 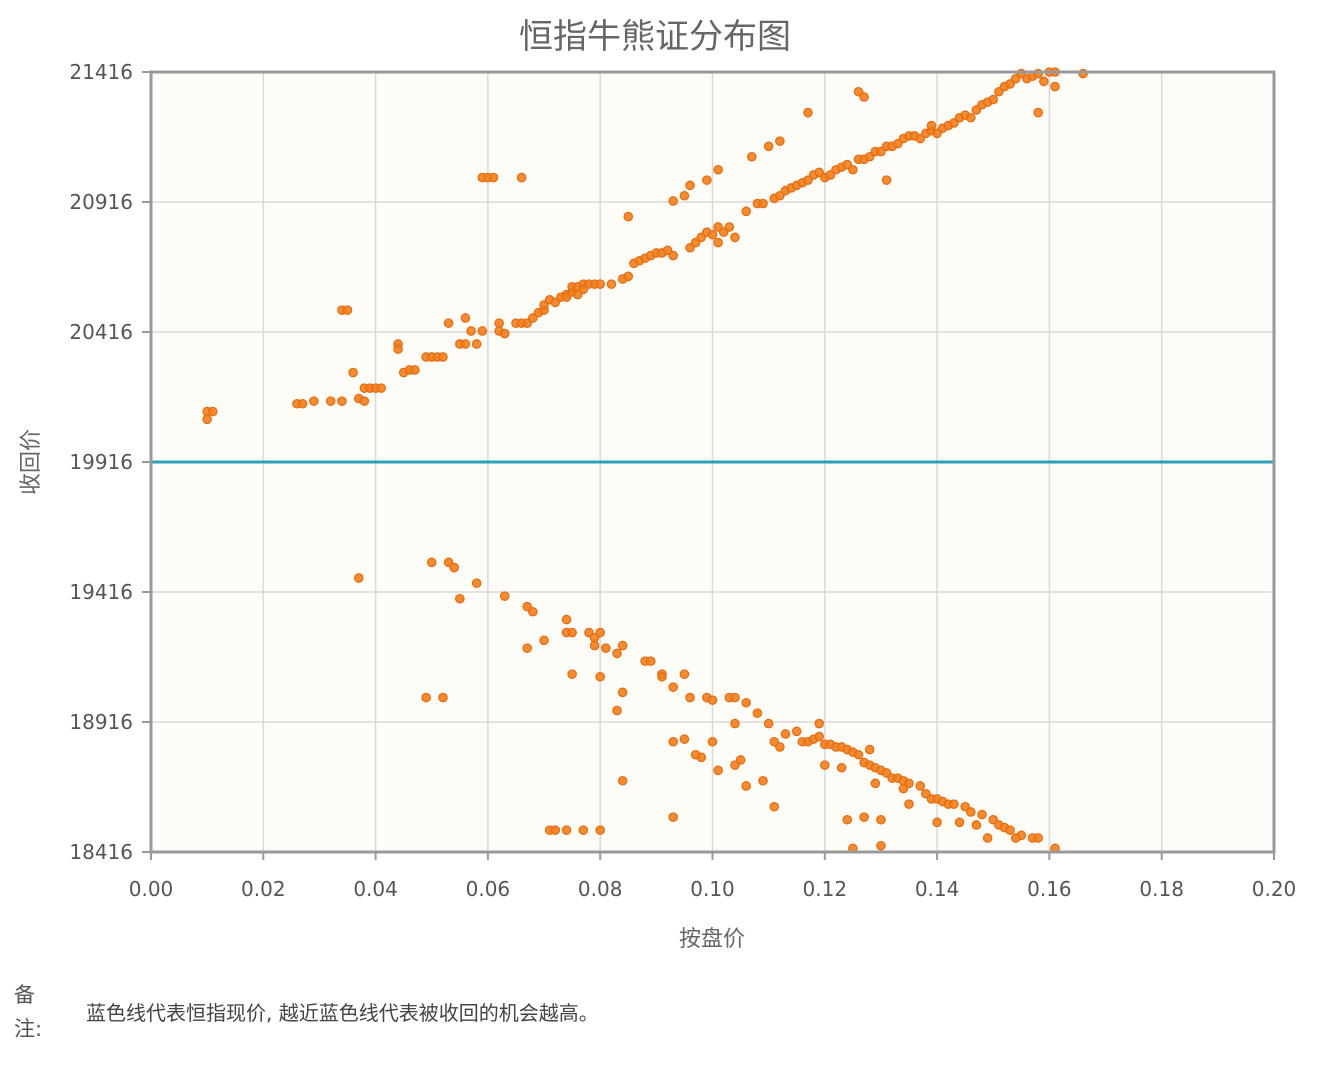 I want to click on y-tick-label: 19916, so click(x=101, y=462).